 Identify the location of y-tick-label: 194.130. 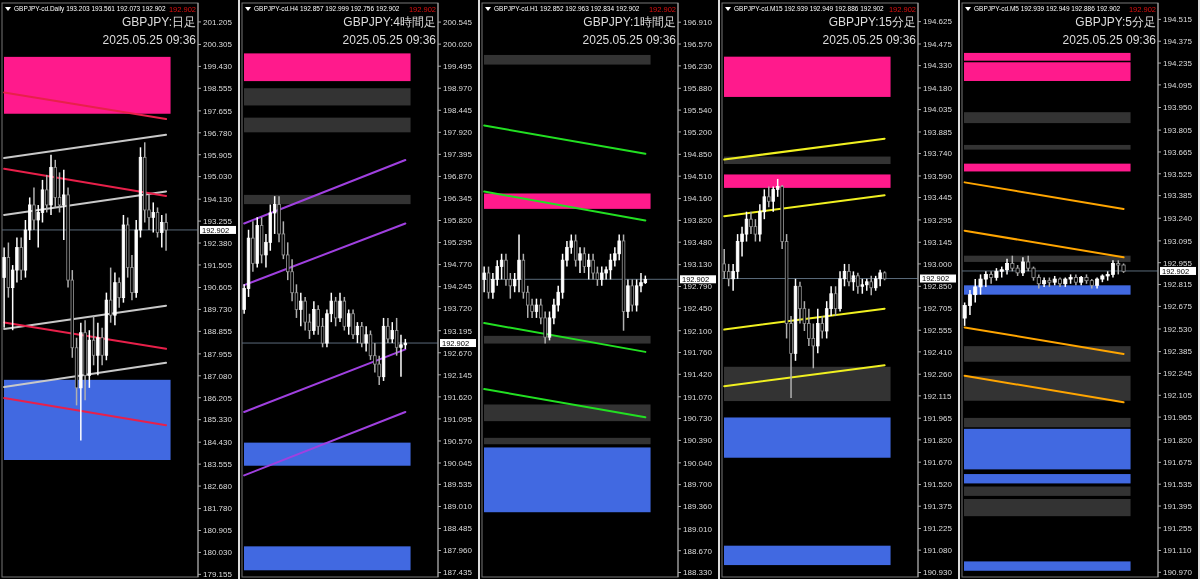
(218, 199).